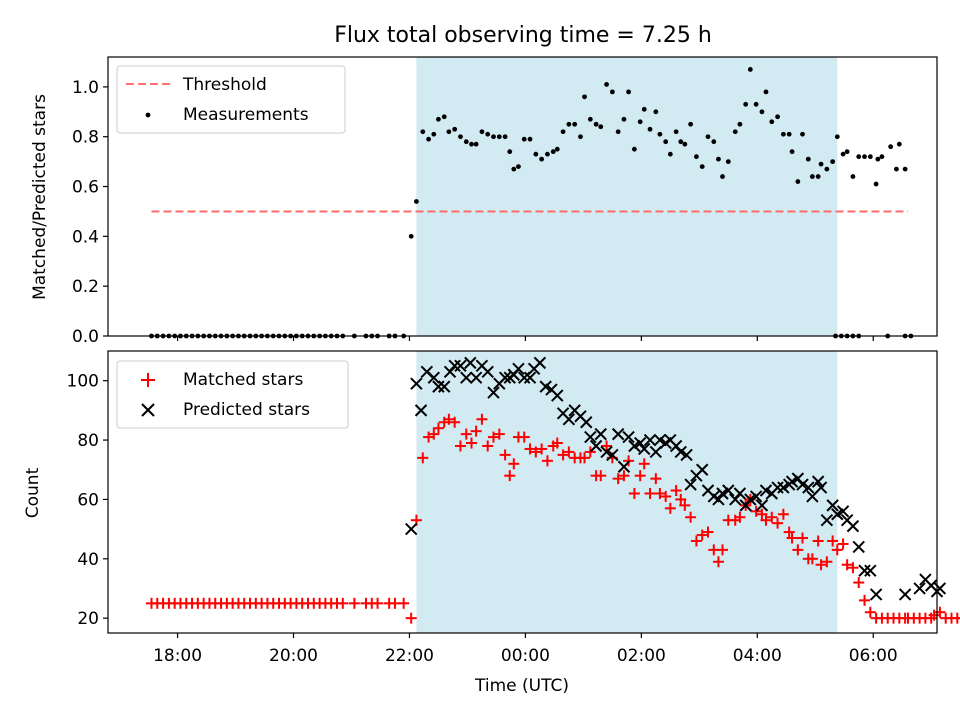 The image size is (960, 720). Describe the element at coordinates (83, 382) in the screenshot. I see `y-tick-label: 100` at that location.